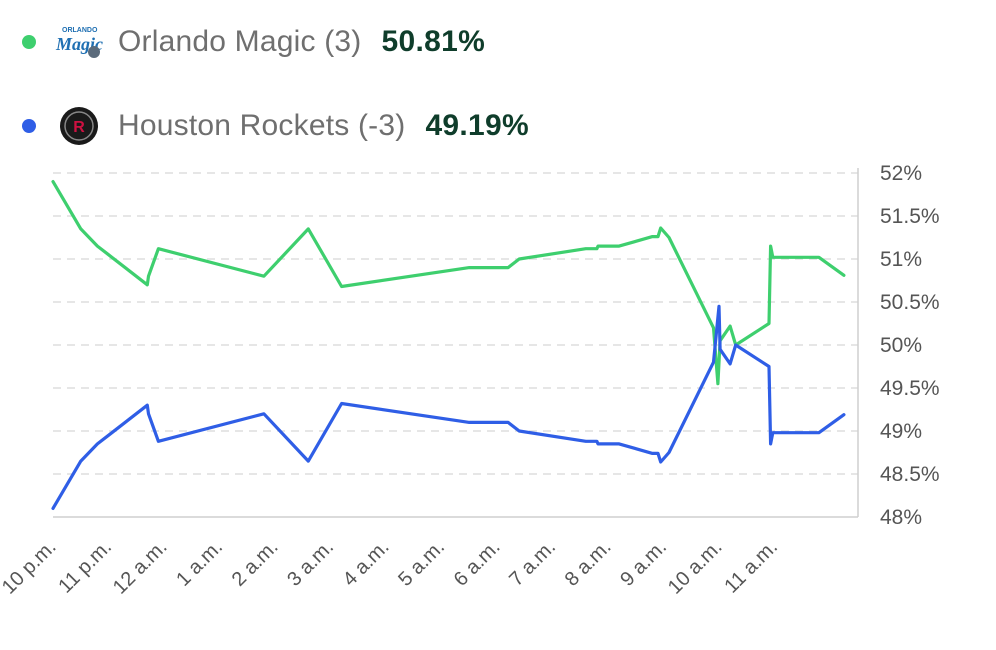 The width and height of the screenshot is (996, 650). What do you see at coordinates (588, 563) in the screenshot?
I see `x-tick-label: 8 a.m.` at bounding box center [588, 563].